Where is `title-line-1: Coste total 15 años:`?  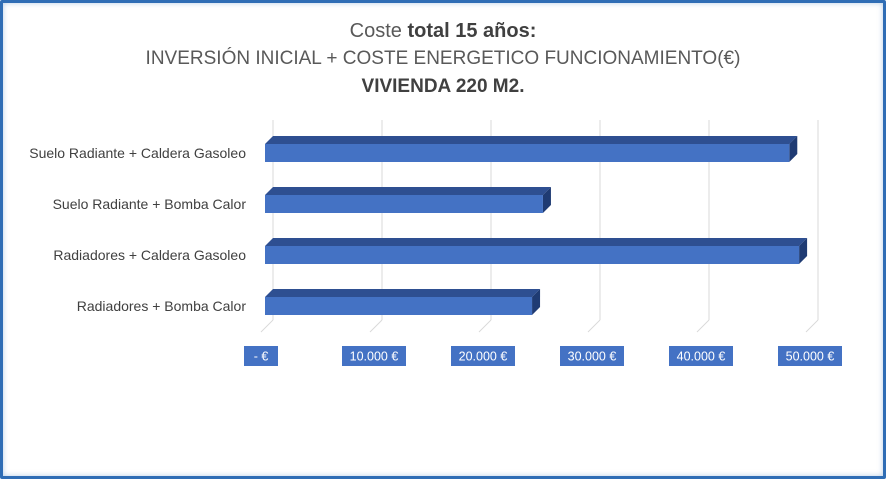
title-line-1: Coste total 15 años: is located at coordinates (443, 31).